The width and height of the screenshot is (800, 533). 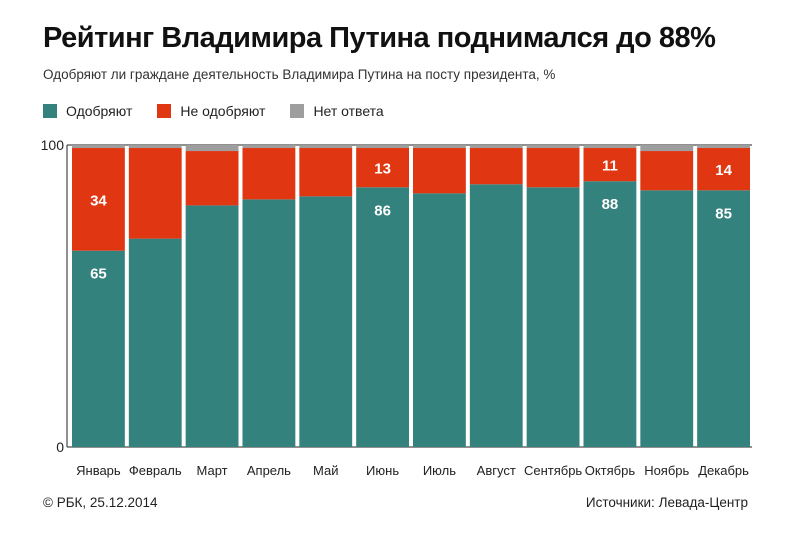 What do you see at coordinates (553, 470) in the screenshot?
I see `x-tick-label: Сентябрь` at bounding box center [553, 470].